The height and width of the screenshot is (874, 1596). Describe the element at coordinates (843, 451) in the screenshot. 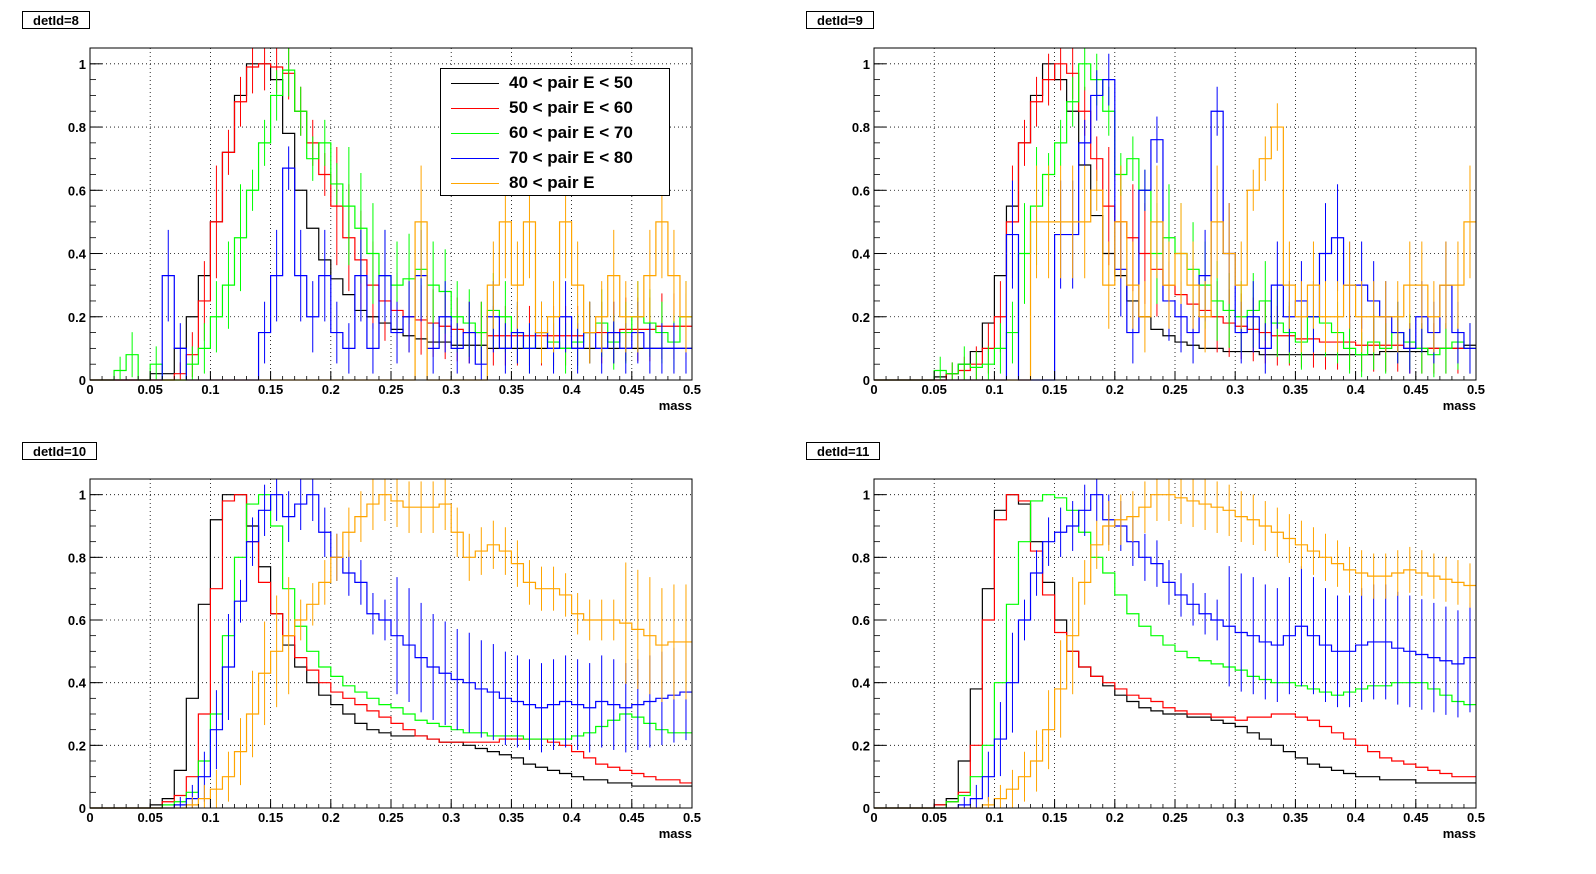

I see `pad-title-detid-11: detId=11` at that location.